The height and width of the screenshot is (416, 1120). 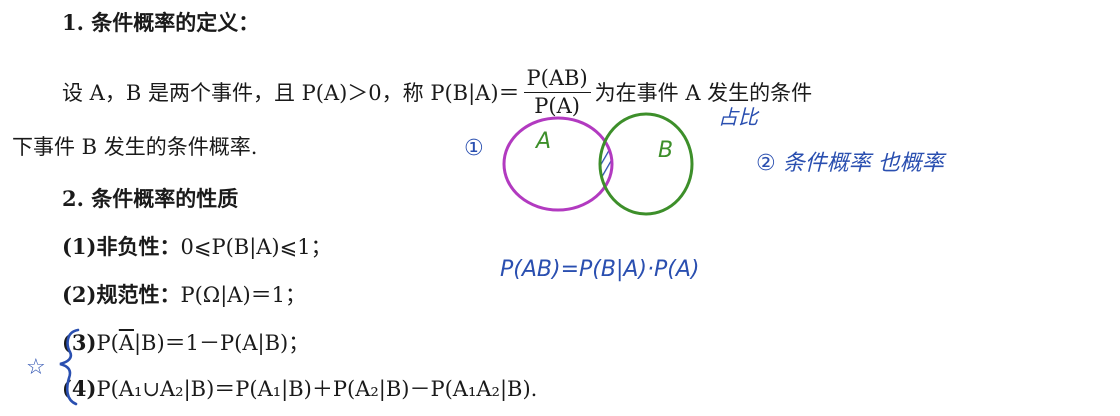 I want to click on property-4-label: (4), so click(x=79, y=388).